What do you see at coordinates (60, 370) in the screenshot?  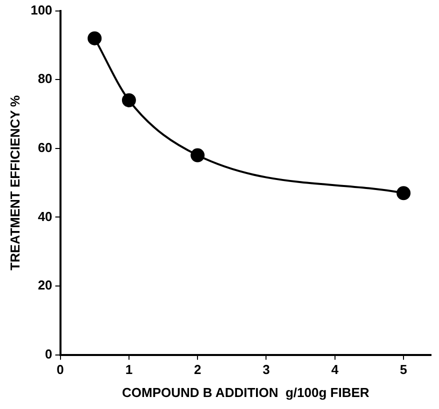 I see `x-tick-label: 0` at bounding box center [60, 370].